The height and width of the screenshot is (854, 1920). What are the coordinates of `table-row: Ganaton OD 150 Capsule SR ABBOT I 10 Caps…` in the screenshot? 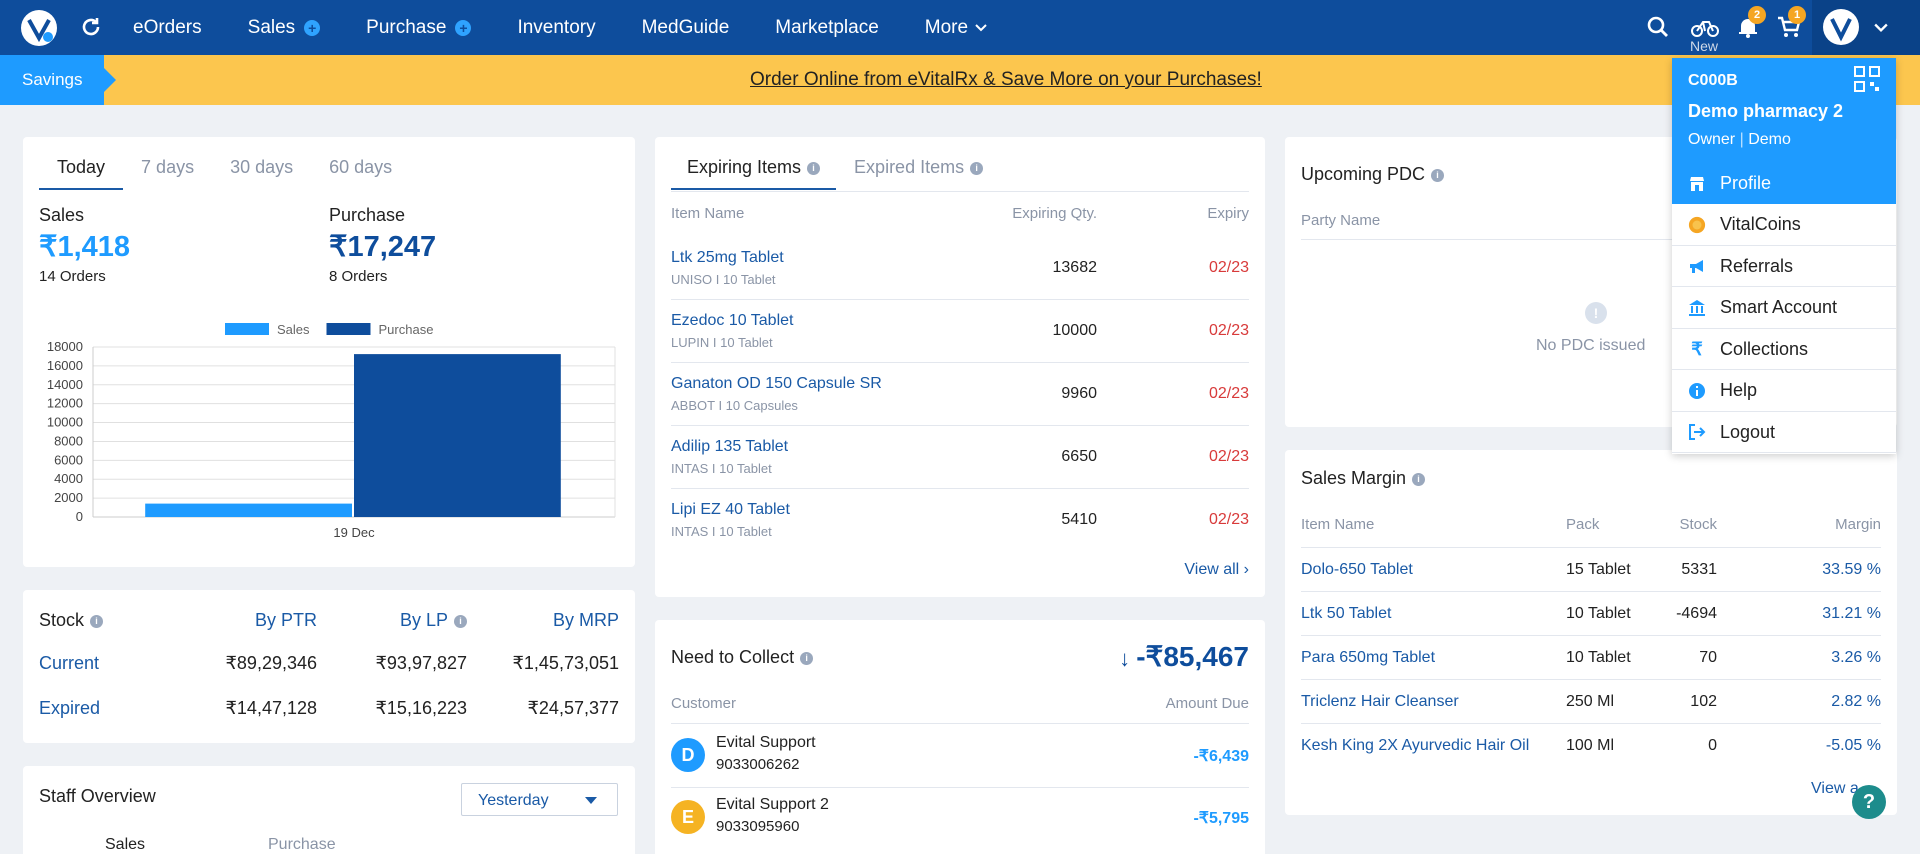 It's located at (960, 394).